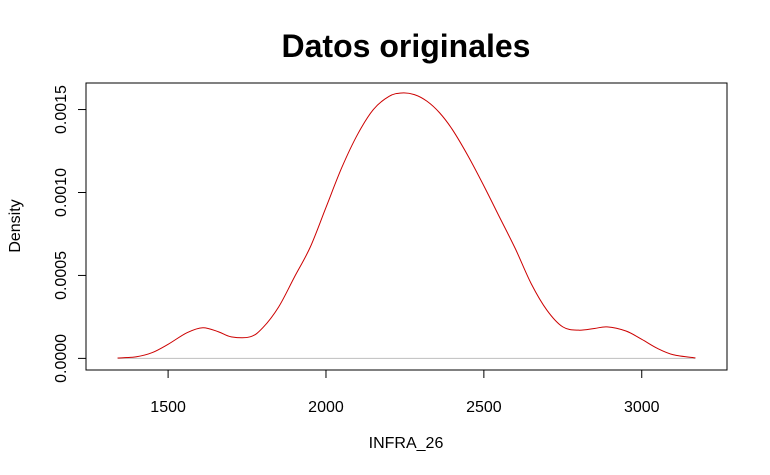 The image size is (770, 475). What do you see at coordinates (61, 358) in the screenshot?
I see `y-tick-label: 0.0000` at bounding box center [61, 358].